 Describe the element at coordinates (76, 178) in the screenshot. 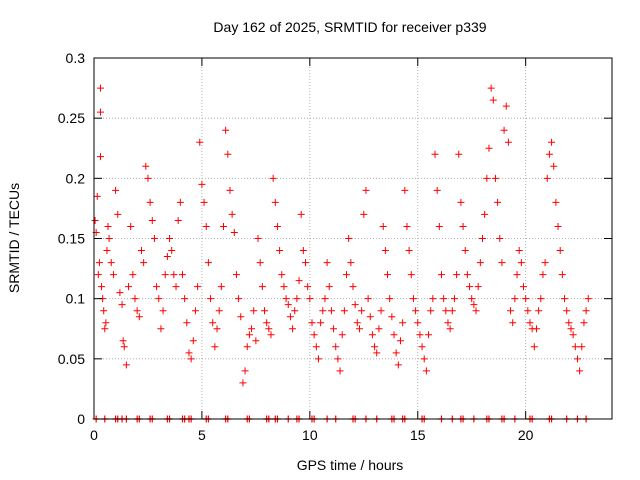

I see `y-tick-label: 0.2` at that location.